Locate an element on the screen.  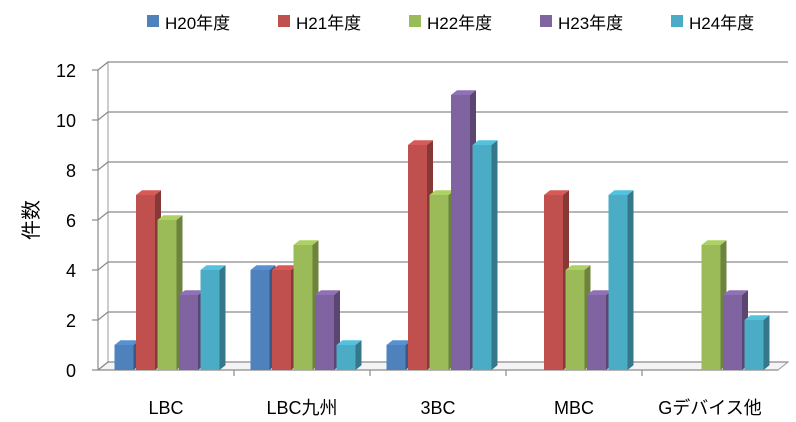
y-tick-label: 2 is located at coordinates (71, 321).